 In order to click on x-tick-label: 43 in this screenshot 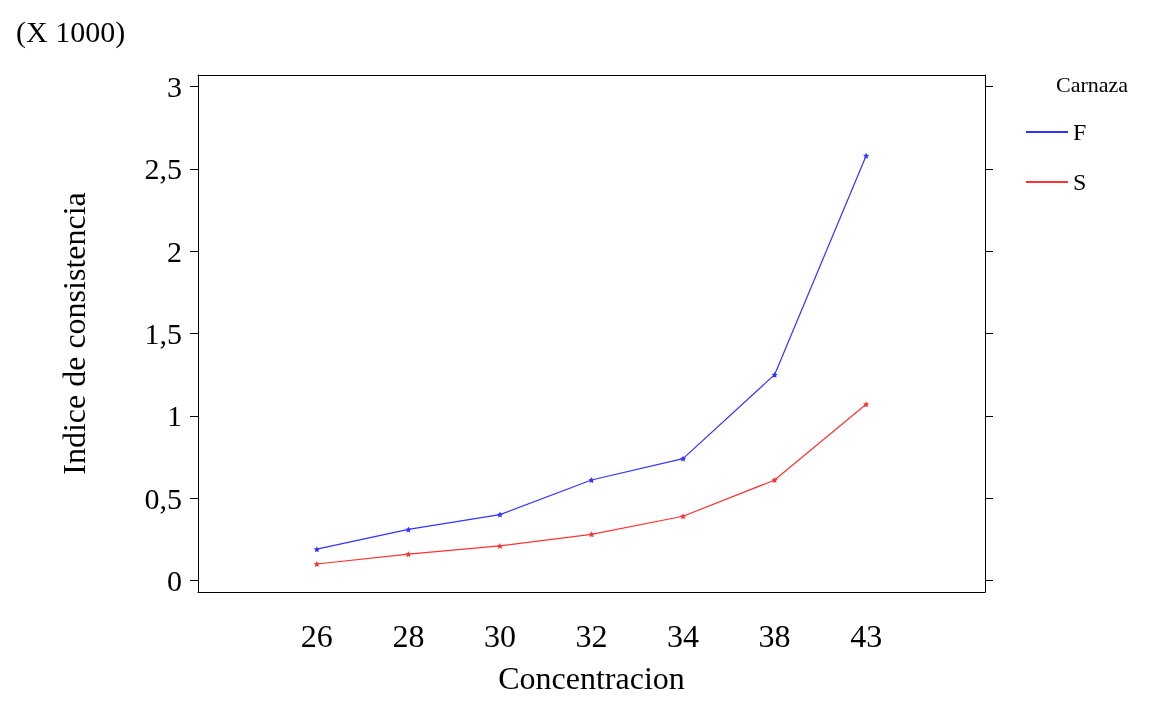, I will do `click(866, 636)`.